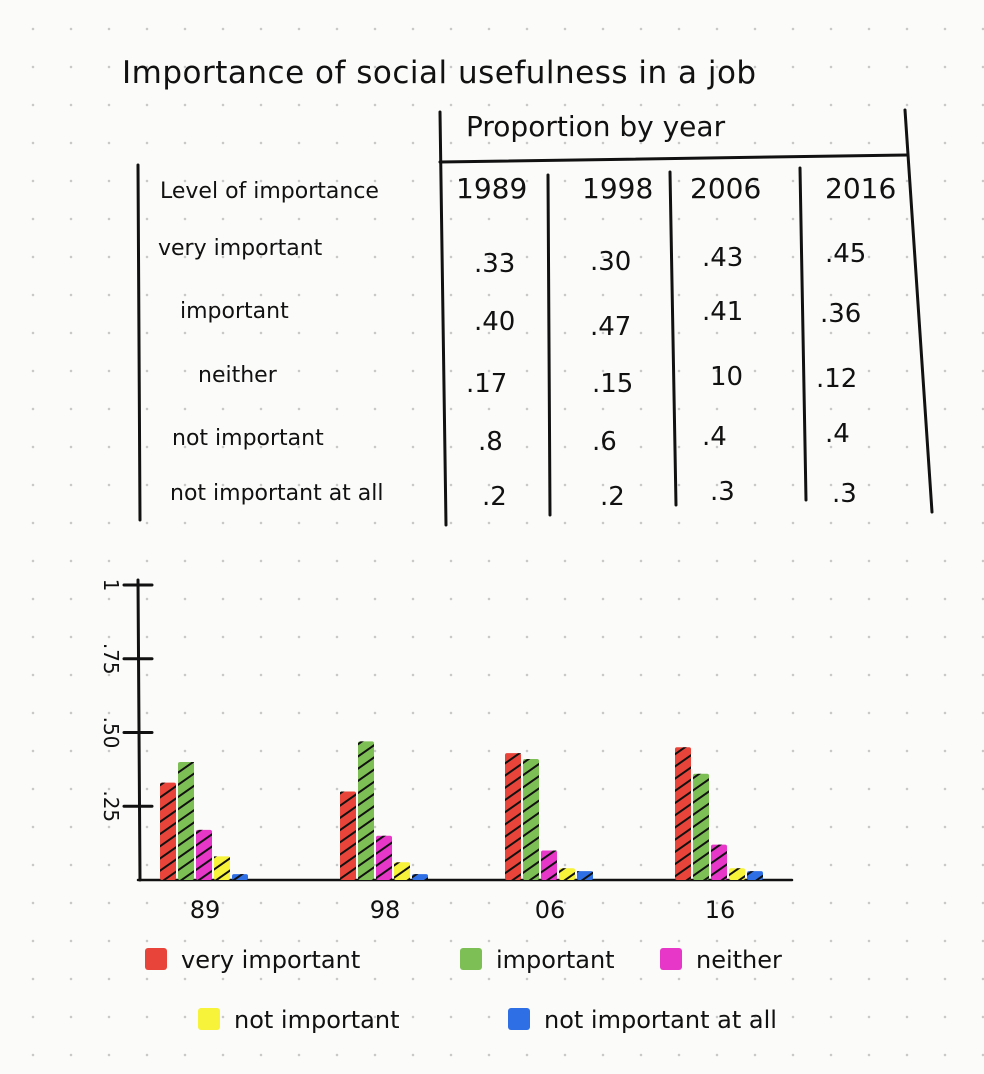 The height and width of the screenshot is (1074, 984). Describe the element at coordinates (725, 188) in the screenshot. I see `year-header: 2006` at that location.